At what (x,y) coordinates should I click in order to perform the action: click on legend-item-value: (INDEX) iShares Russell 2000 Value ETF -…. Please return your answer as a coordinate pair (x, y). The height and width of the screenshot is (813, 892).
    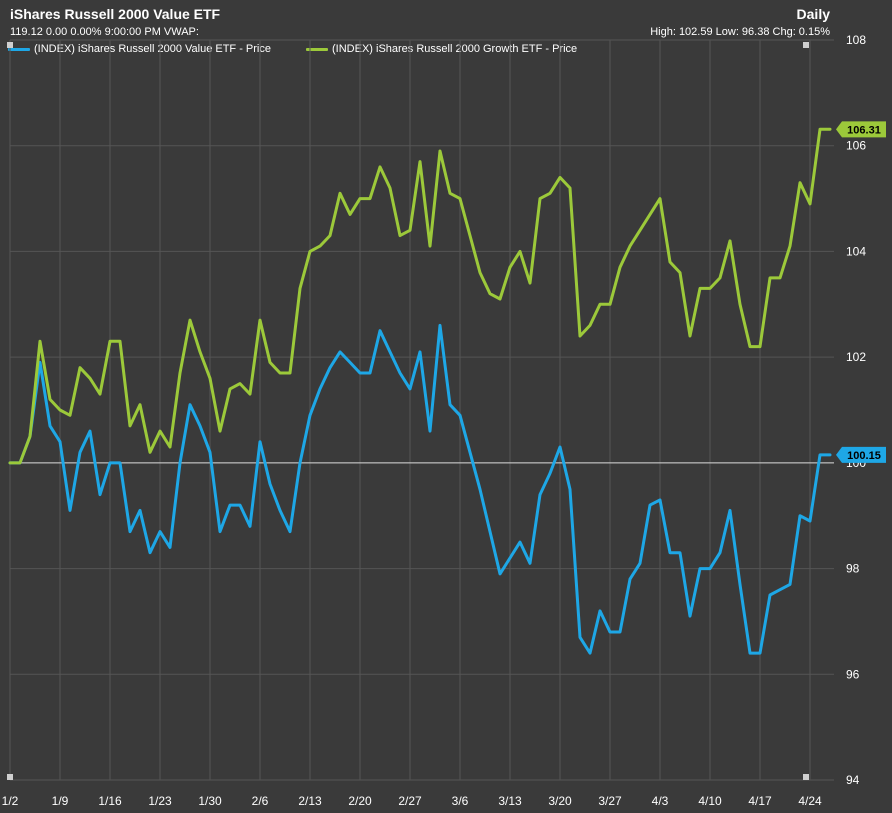
    Looking at the image, I should click on (139, 49).